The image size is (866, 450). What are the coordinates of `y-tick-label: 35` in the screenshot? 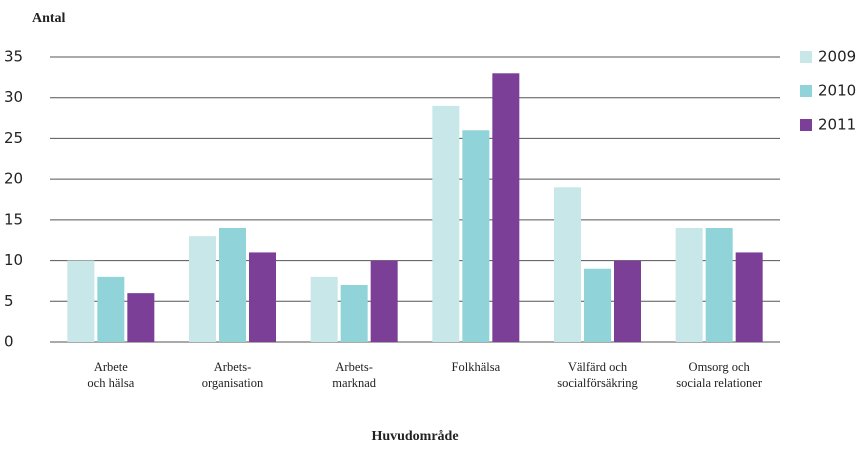 It's located at (13, 57).